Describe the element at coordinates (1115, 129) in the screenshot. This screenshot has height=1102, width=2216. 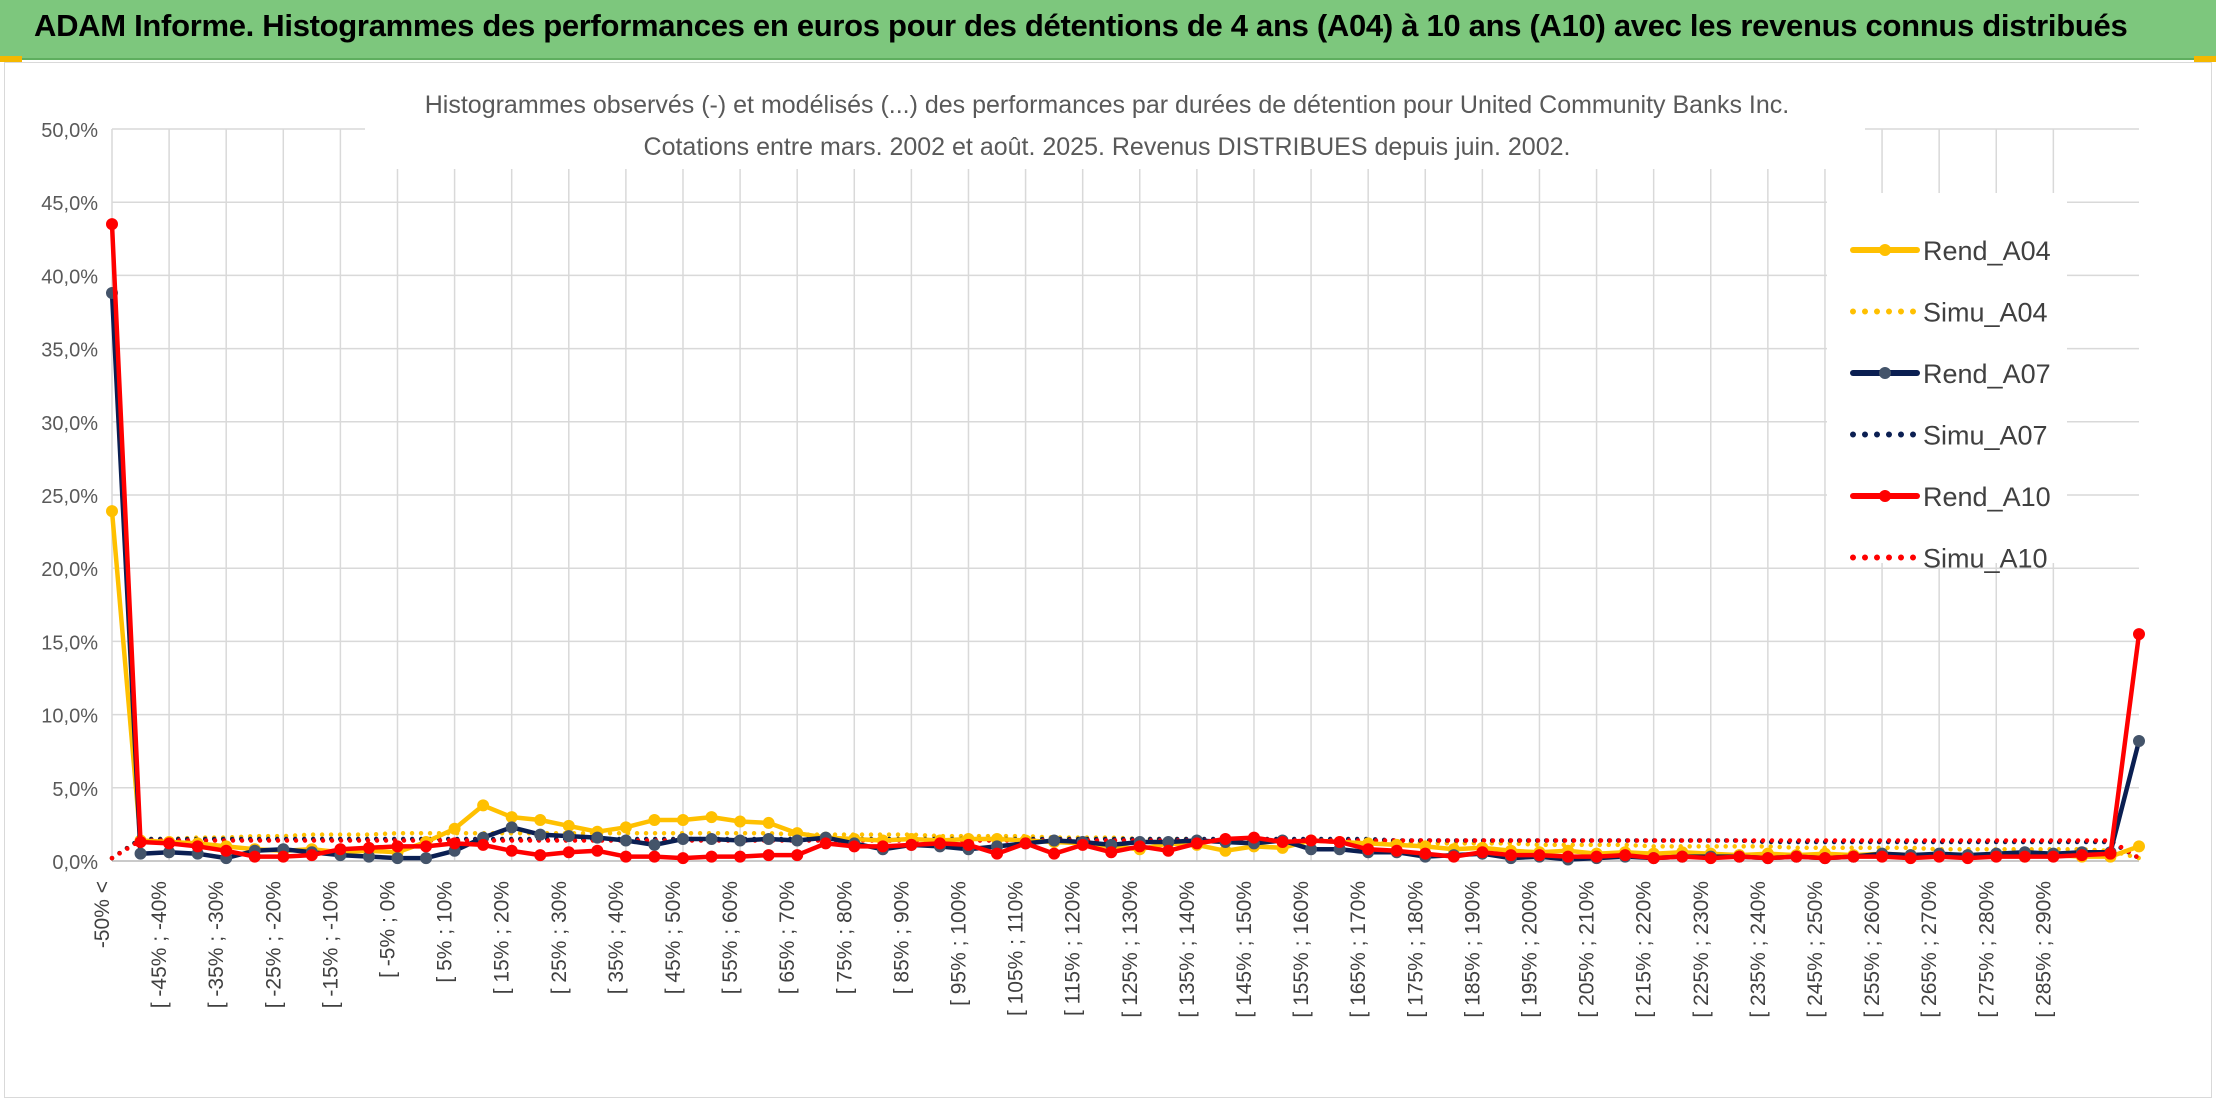
I see `chart-title-background` at that location.